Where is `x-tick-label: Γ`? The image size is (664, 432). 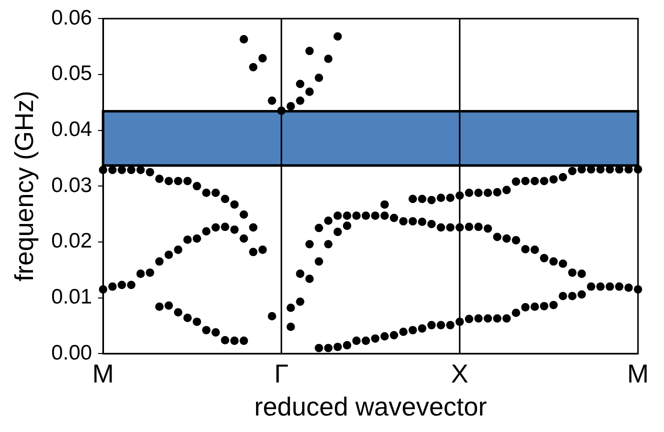
x-tick-label: Γ is located at coordinates (281, 373).